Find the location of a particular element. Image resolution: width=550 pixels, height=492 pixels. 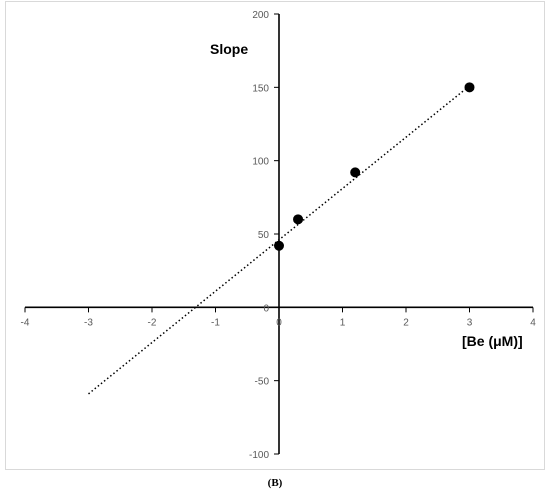

data-points is located at coordinates (374, 166).